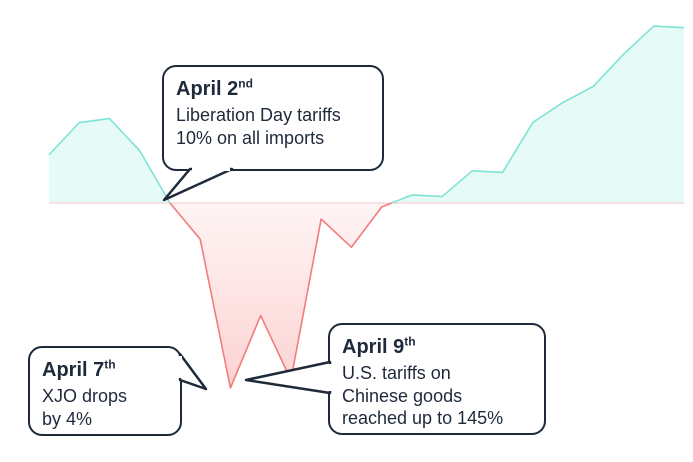  Describe the element at coordinates (280, 295) in the screenshot. I see `negative-area` at that location.